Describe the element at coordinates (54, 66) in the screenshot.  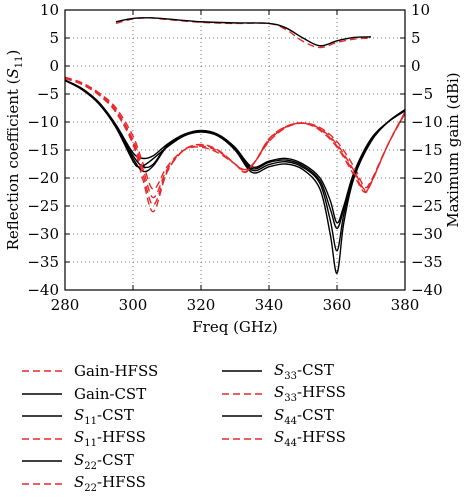
I see `y-tick-label-left: 0` at that location.